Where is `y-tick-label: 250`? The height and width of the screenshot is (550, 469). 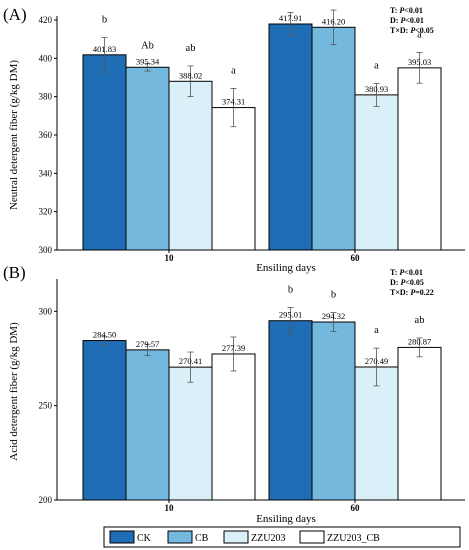 y-tick-label: 250 is located at coordinates (46, 406).